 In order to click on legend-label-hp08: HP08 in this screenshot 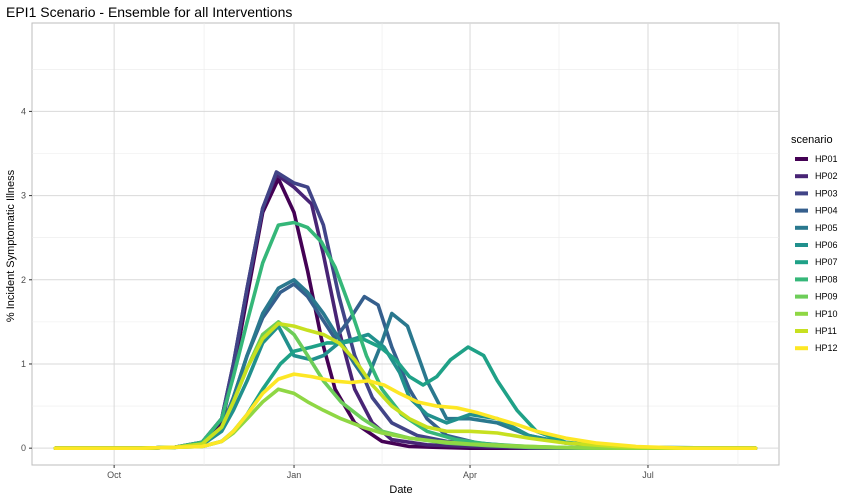, I will do `click(826, 279)`.